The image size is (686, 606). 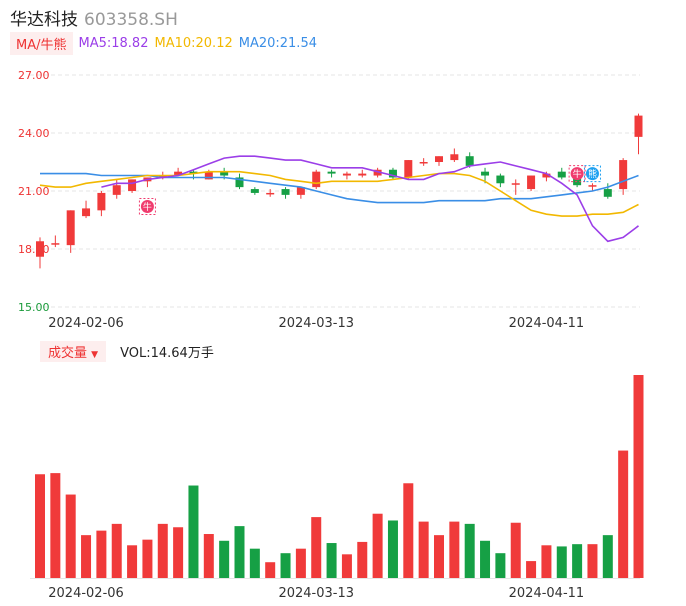 I want to click on stock-title: 华达科技 603358.SH, so click(x=94, y=17).